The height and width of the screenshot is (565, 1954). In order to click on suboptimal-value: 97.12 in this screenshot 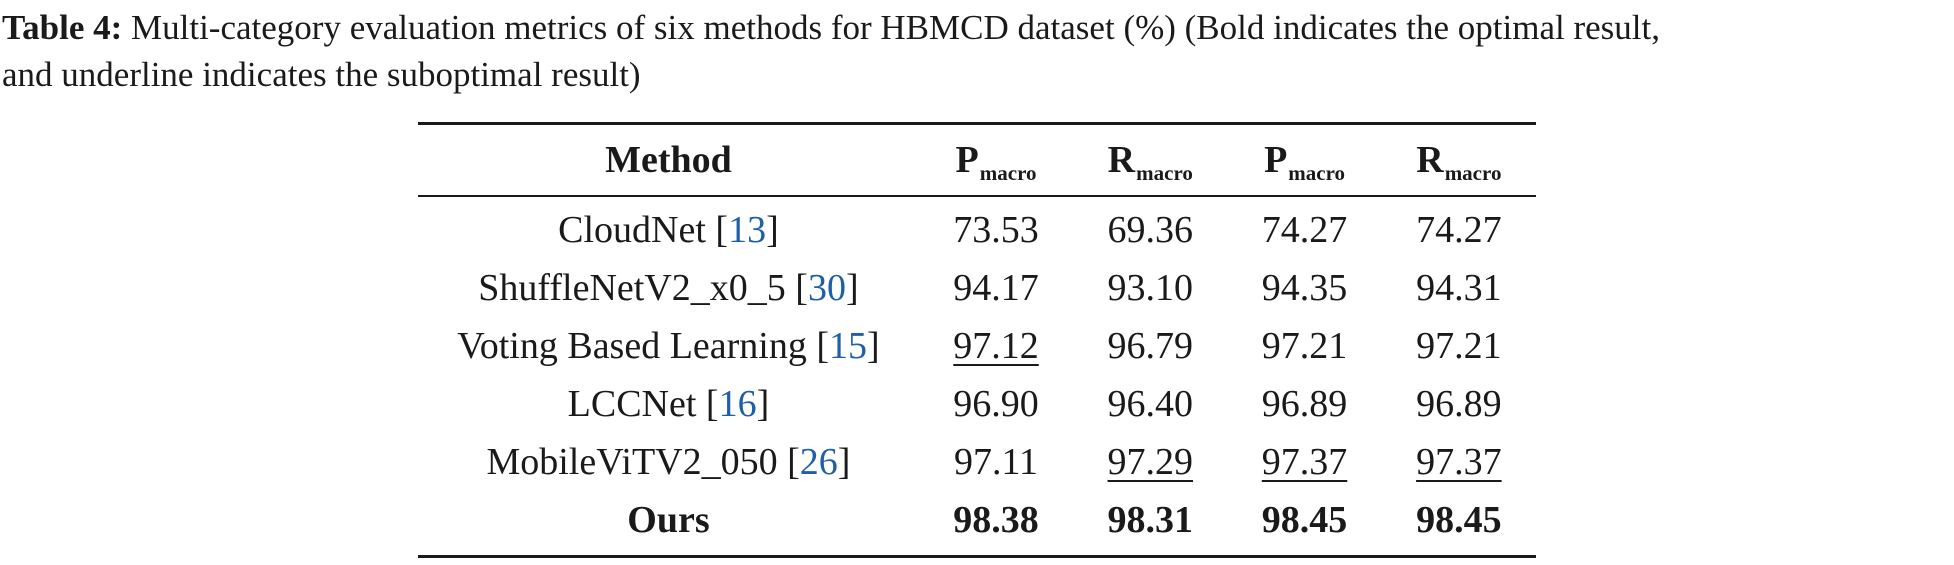, I will do `click(996, 346)`.